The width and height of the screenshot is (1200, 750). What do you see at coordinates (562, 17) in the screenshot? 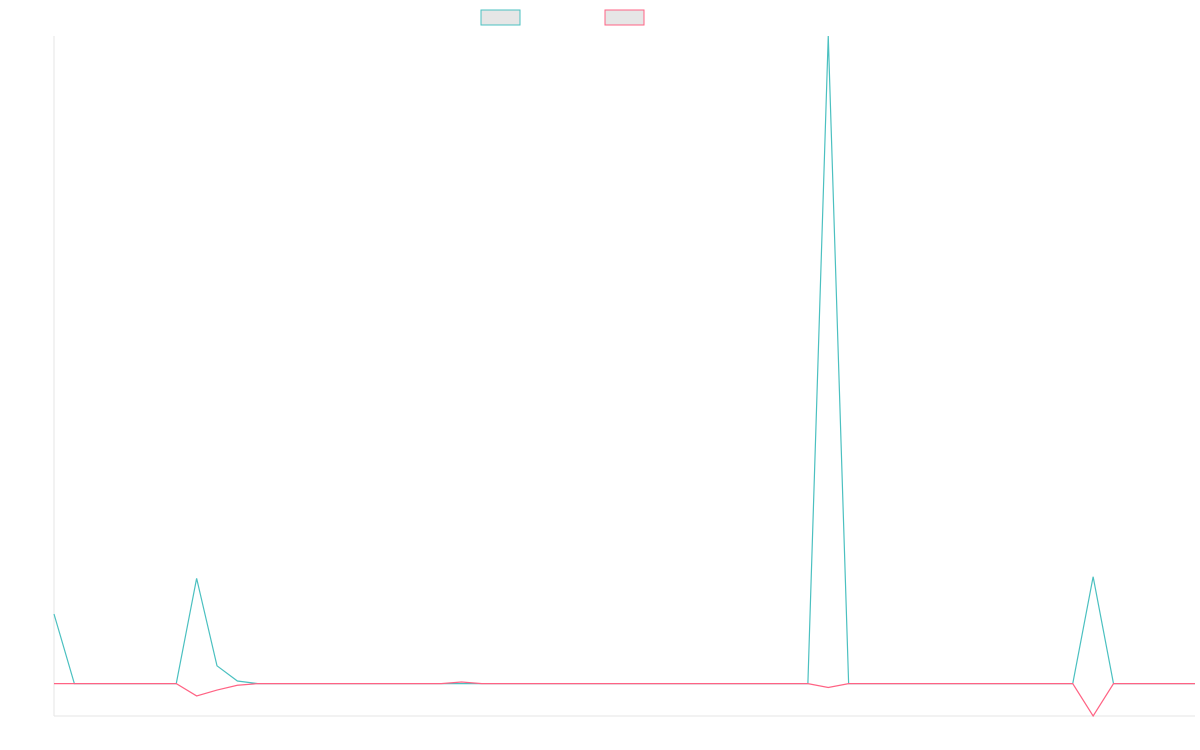
I see `legend` at bounding box center [562, 17].